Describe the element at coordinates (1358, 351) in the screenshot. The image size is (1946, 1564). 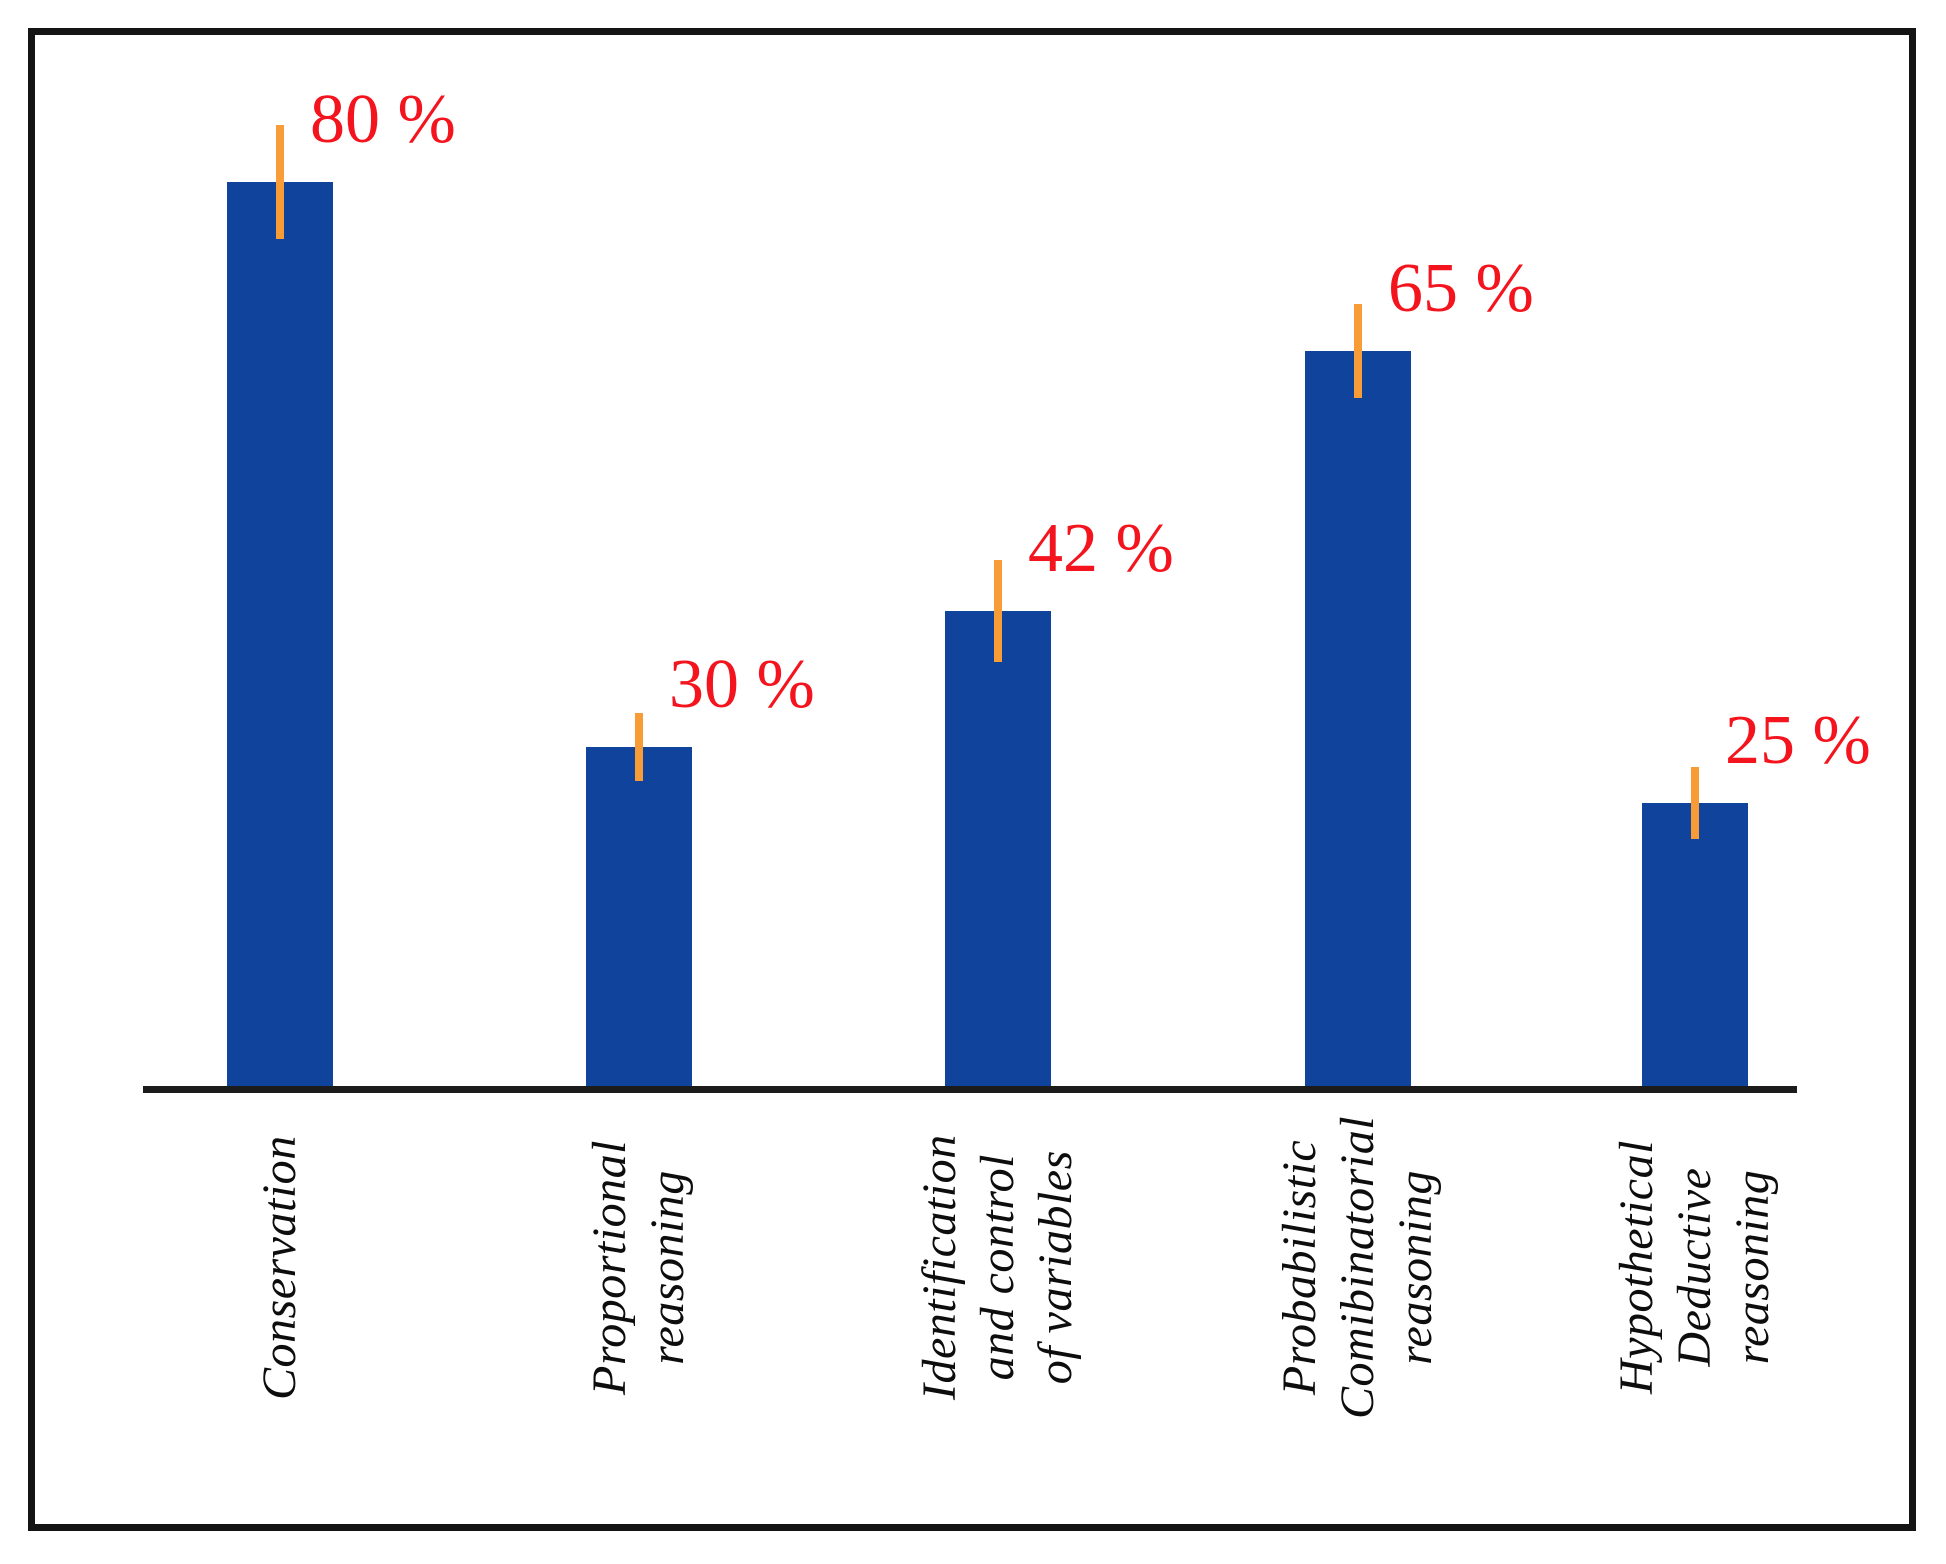
I see `error-bar-probabilistic-comibinatorial-reasoning` at that location.